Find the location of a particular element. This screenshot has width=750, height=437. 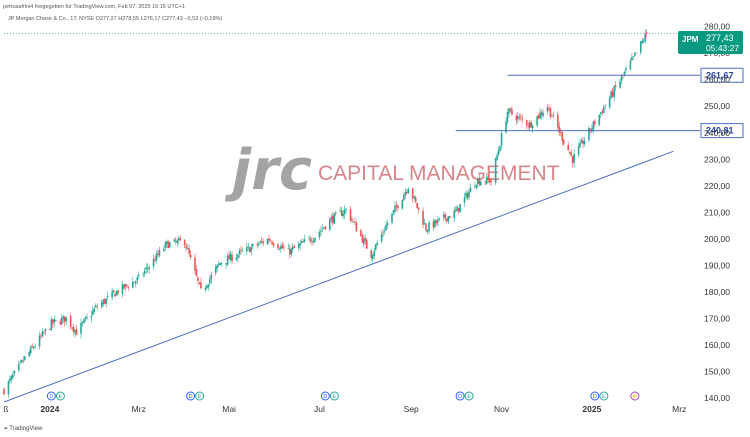

x-tick-label: ß is located at coordinates (5, 409).